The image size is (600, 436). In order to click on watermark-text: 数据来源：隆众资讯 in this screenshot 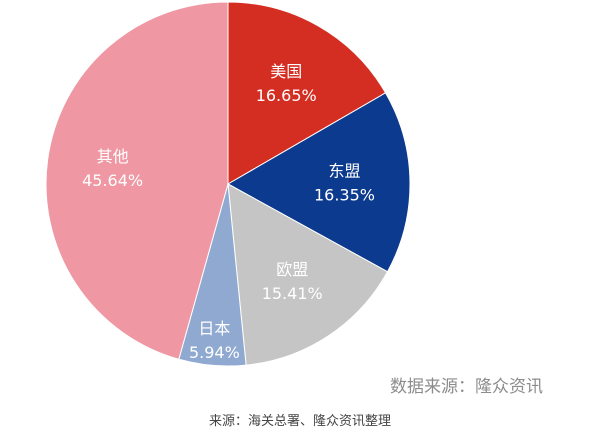, I will do `click(466, 387)`.